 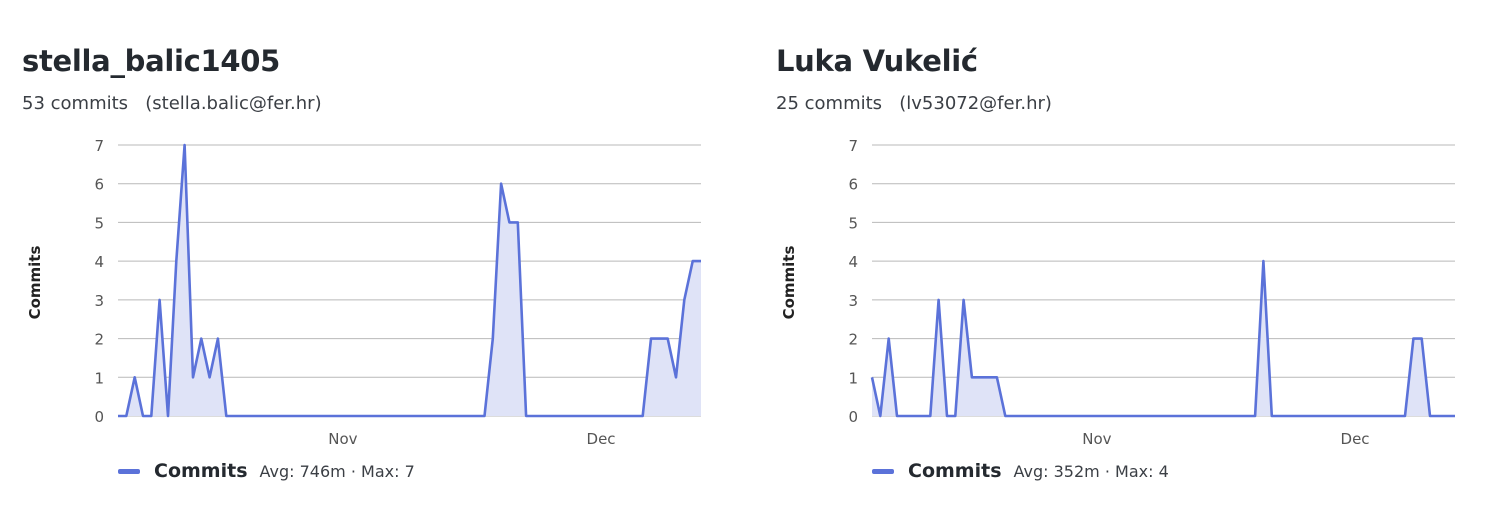 What do you see at coordinates (75, 103) in the screenshot?
I see `commit-count: 53 commits` at bounding box center [75, 103].